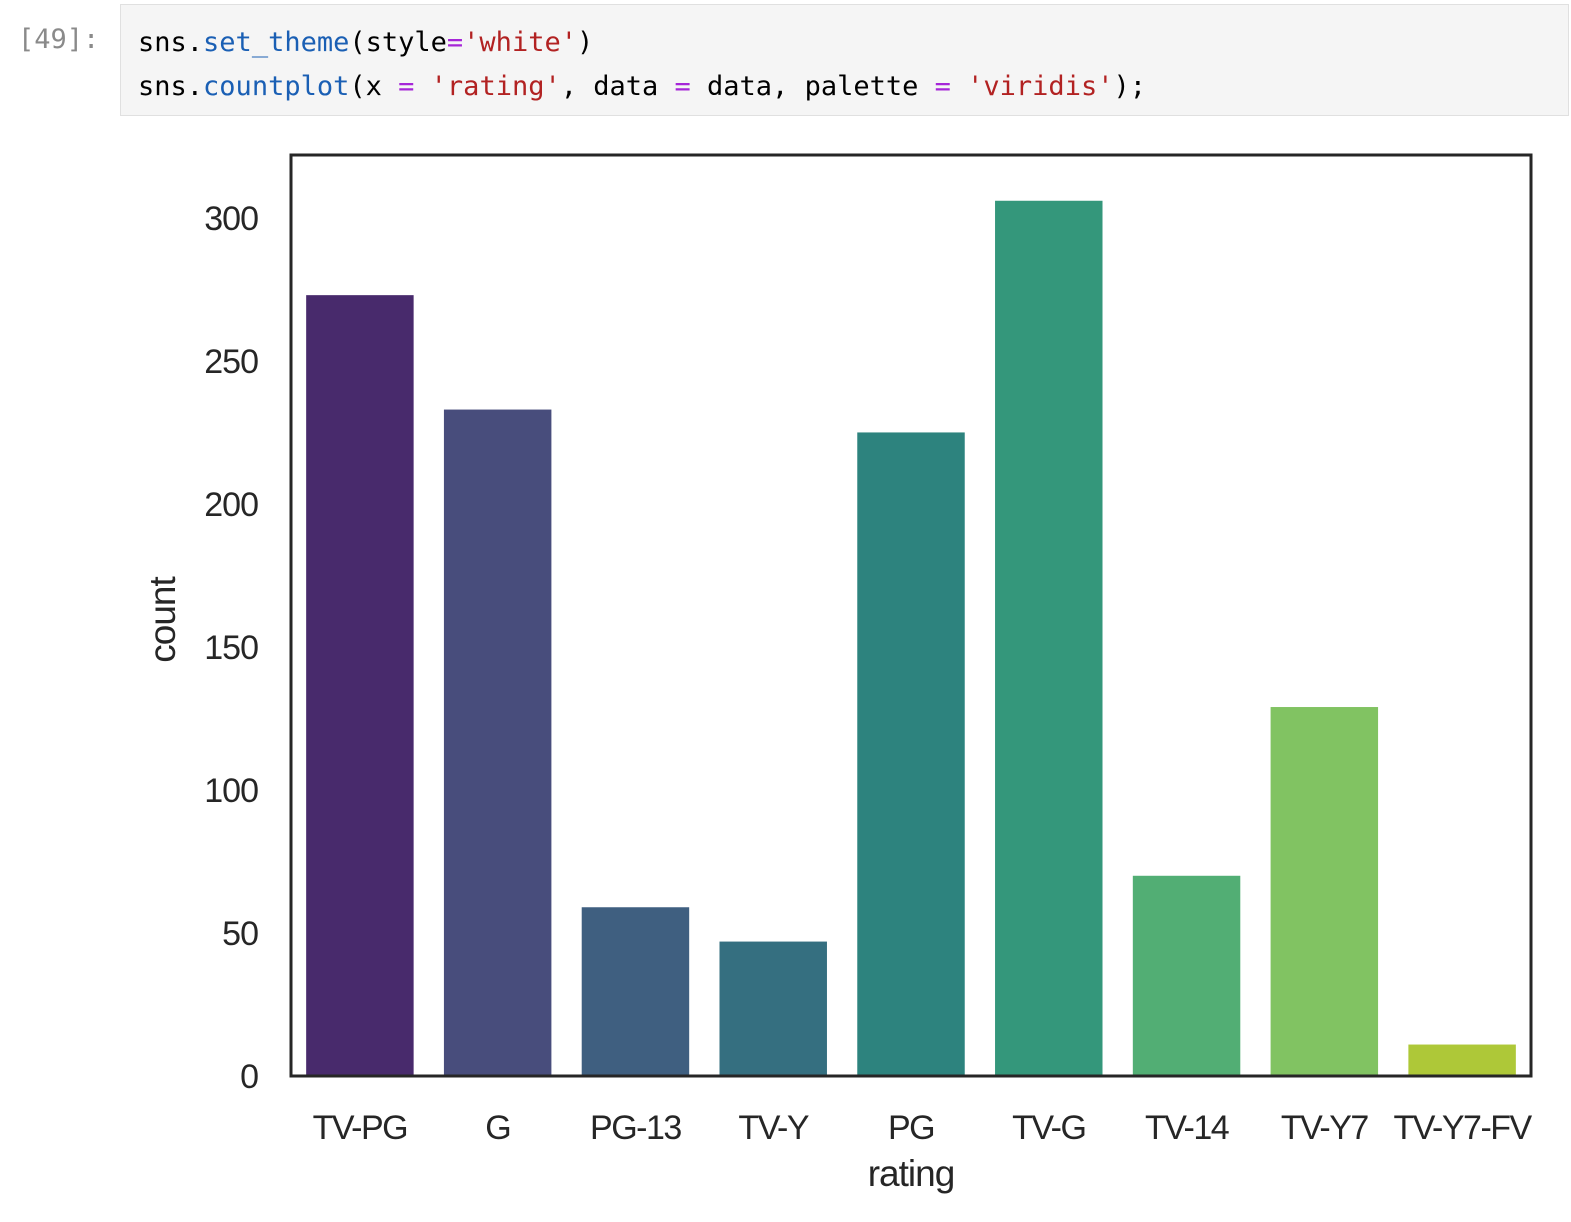  Describe the element at coordinates (249, 1077) in the screenshot. I see `y-tick-label: 0` at that location.